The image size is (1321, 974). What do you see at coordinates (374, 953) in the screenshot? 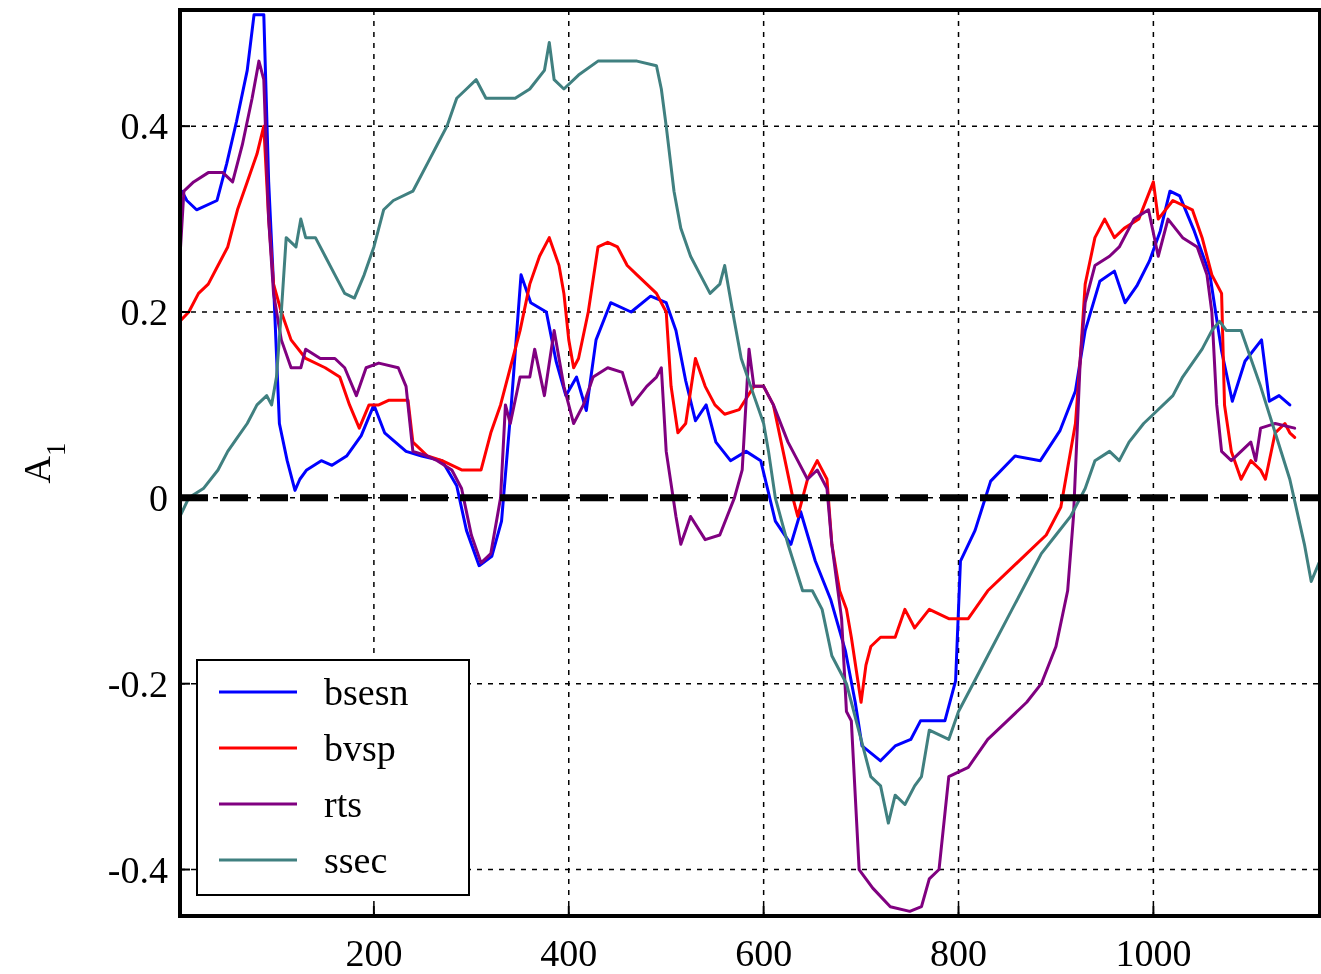
I see `x-tick-label: 200` at bounding box center [374, 953].